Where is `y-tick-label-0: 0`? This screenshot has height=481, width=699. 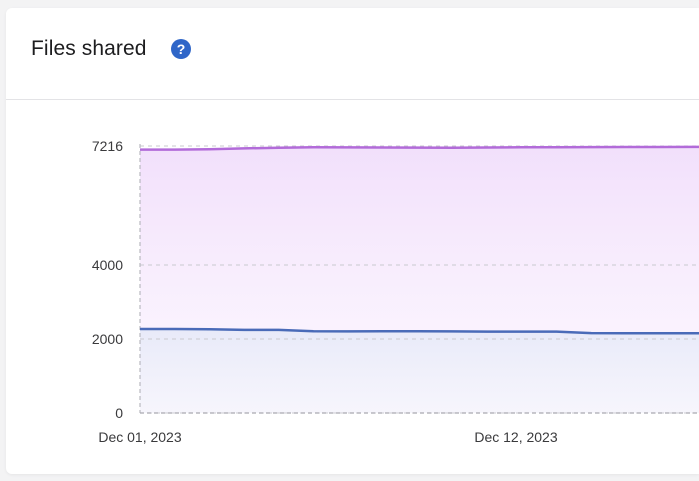
y-tick-label-0: 0 is located at coordinates (119, 413).